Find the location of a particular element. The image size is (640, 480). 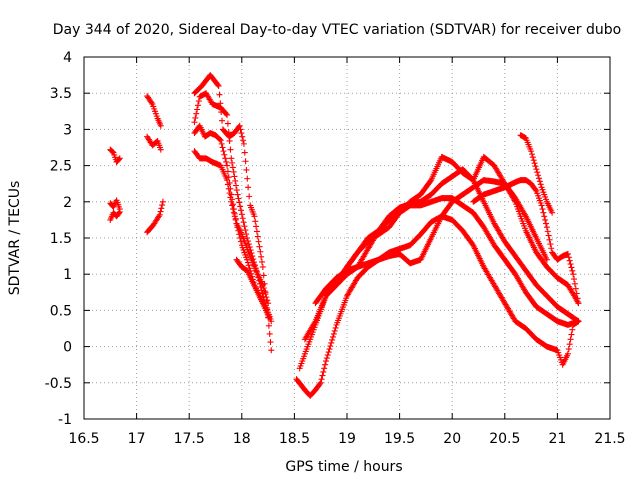

y-tick-label: -1 is located at coordinates (65, 420).